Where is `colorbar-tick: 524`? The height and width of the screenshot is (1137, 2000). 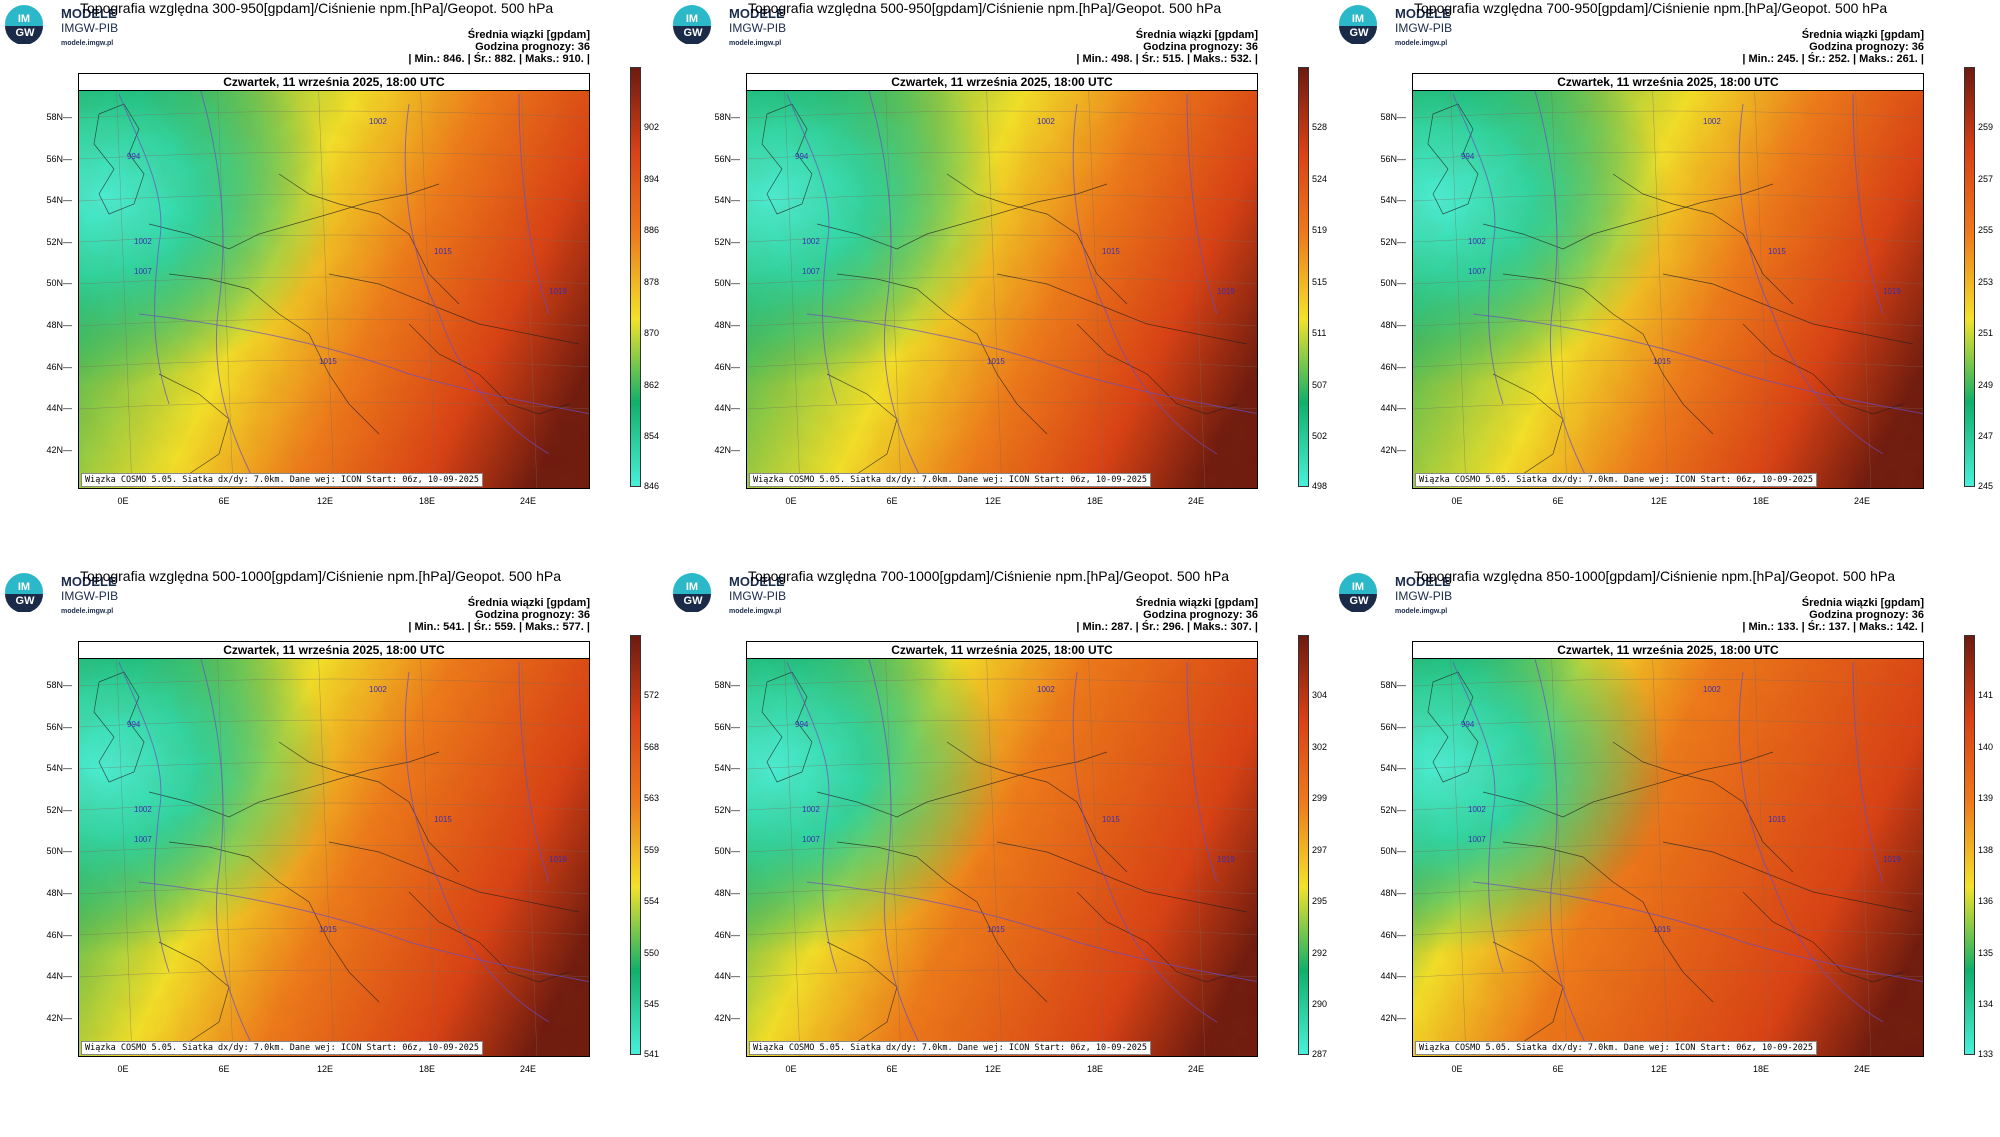
colorbar-tick: 524 is located at coordinates (1320, 178).